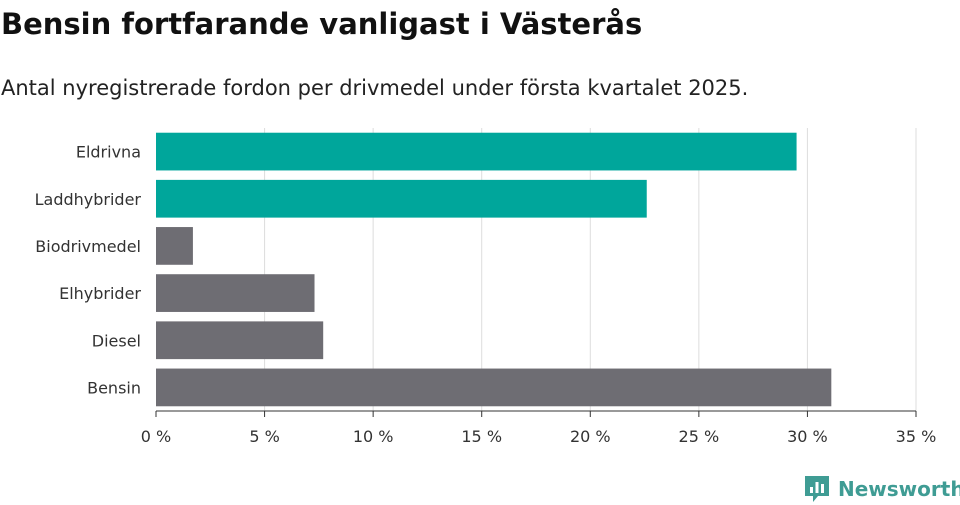 The width and height of the screenshot is (960, 505). What do you see at coordinates (88, 199) in the screenshot?
I see `category-label: Laddhybrider` at bounding box center [88, 199].